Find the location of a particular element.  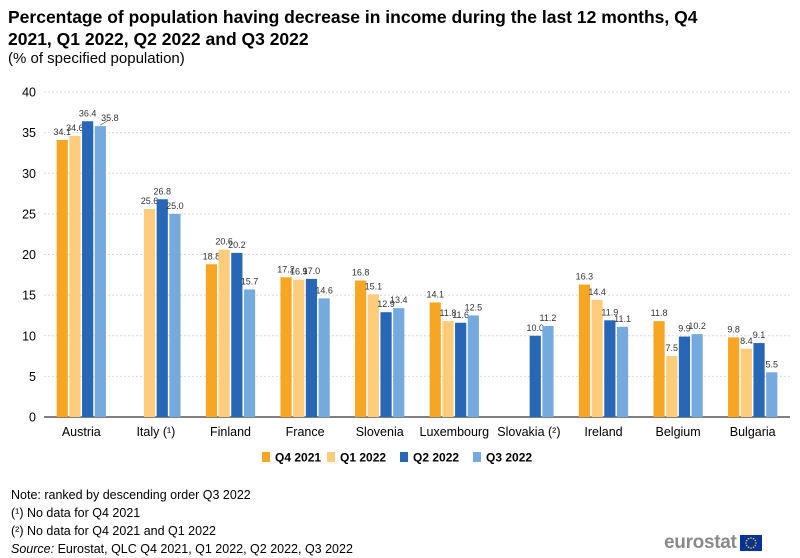

data-label: 9.1 is located at coordinates (759, 335).